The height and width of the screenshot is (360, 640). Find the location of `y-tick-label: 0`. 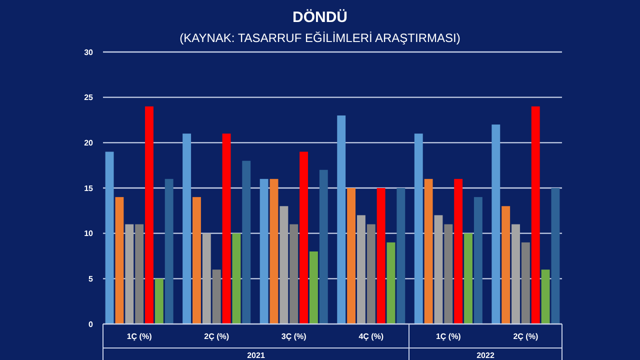

y-tick-label: 0 is located at coordinates (91, 324).